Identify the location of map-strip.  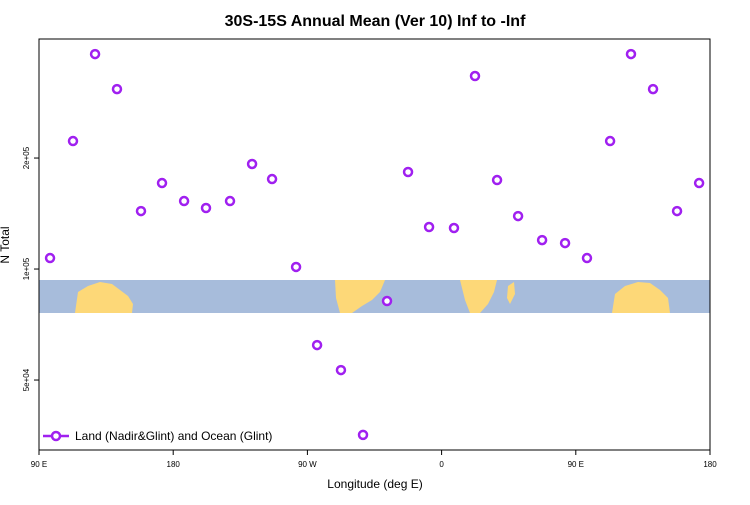
(374, 296).